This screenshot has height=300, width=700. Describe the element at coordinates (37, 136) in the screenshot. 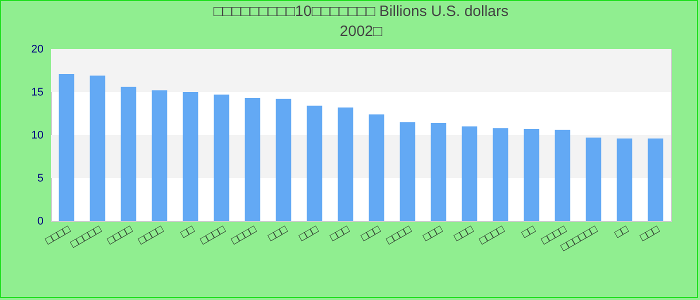

I see `y-tick-label: 10` at that location.